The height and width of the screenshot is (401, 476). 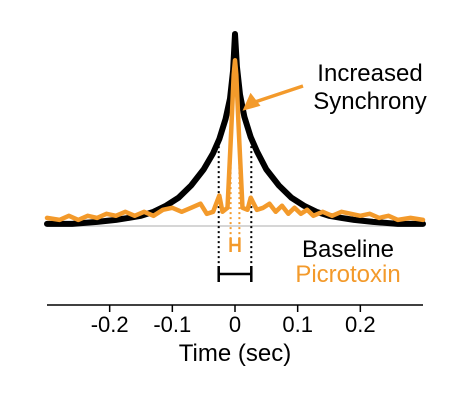 I want to click on x-tick-label: 0.2, so click(x=360, y=324).